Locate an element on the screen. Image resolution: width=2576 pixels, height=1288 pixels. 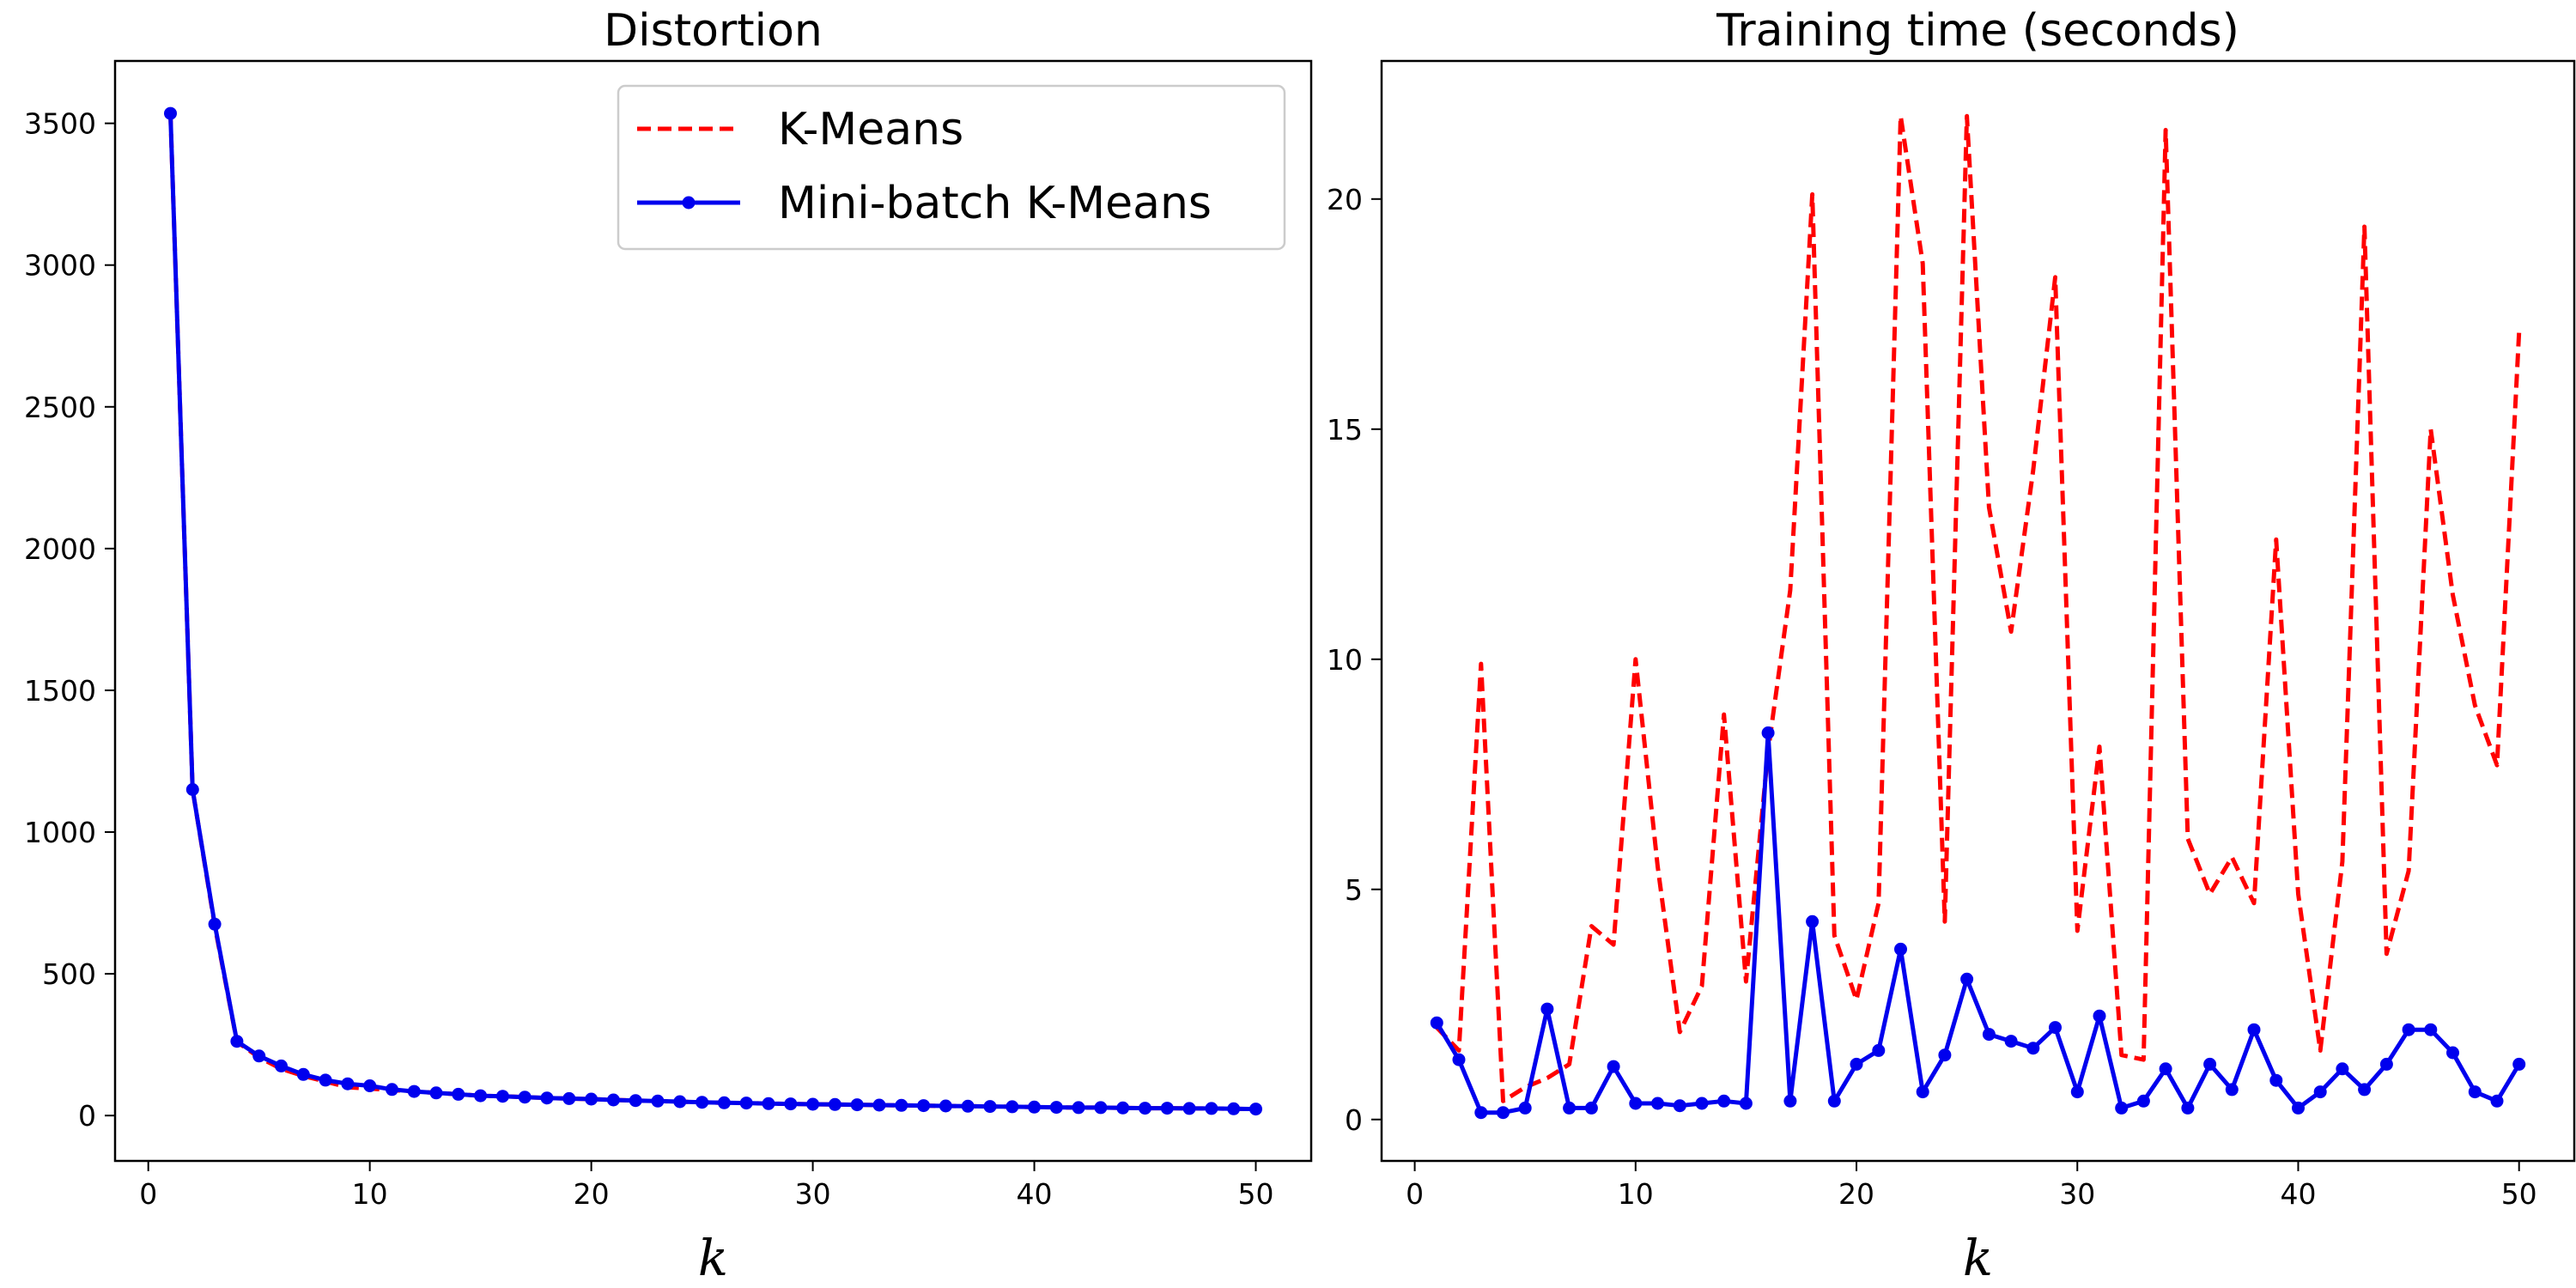
y-tick-label: 500 is located at coordinates (69, 974).